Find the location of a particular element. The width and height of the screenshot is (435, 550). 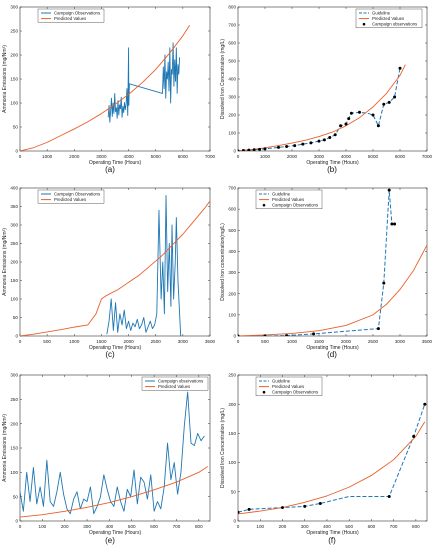

panel-label: (f) is located at coordinates (332, 540).